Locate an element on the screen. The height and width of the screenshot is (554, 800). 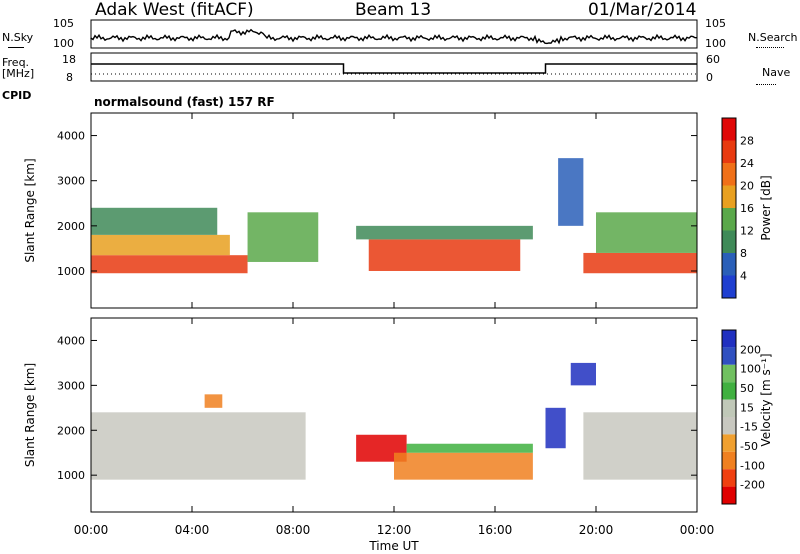
power-colorbar-frame is located at coordinates (729, 208).